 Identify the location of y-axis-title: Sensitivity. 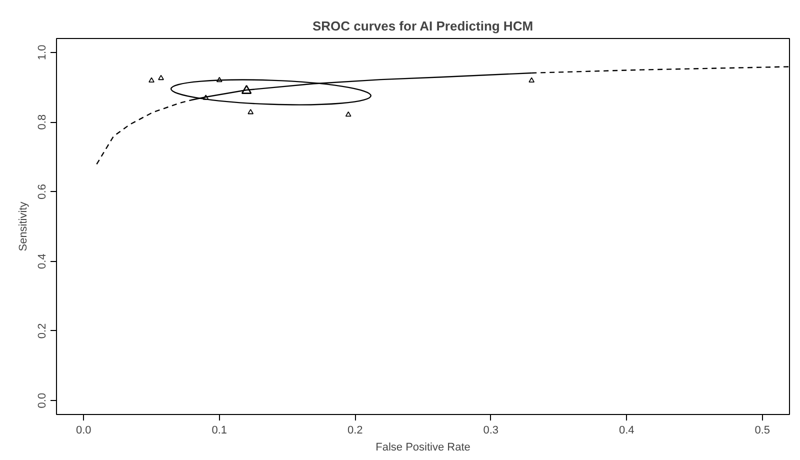
(24, 226).